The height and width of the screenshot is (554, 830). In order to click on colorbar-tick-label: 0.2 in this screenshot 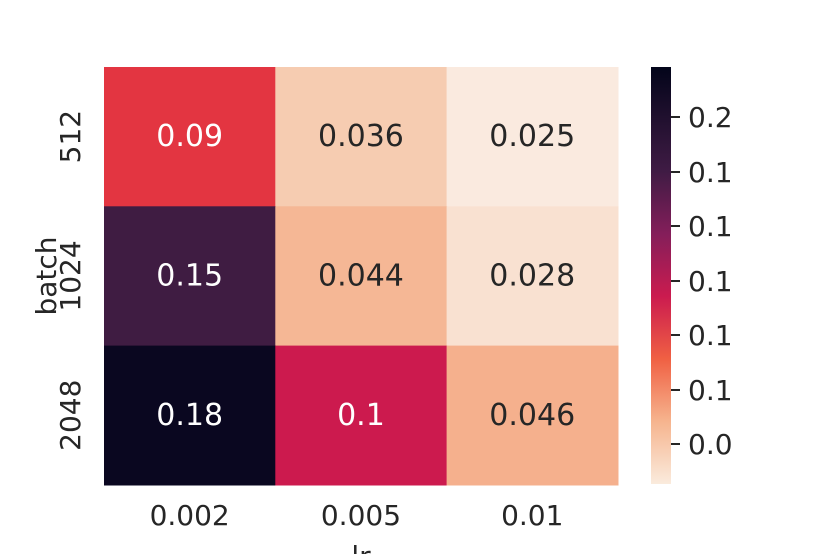, I will do `click(710, 117)`.